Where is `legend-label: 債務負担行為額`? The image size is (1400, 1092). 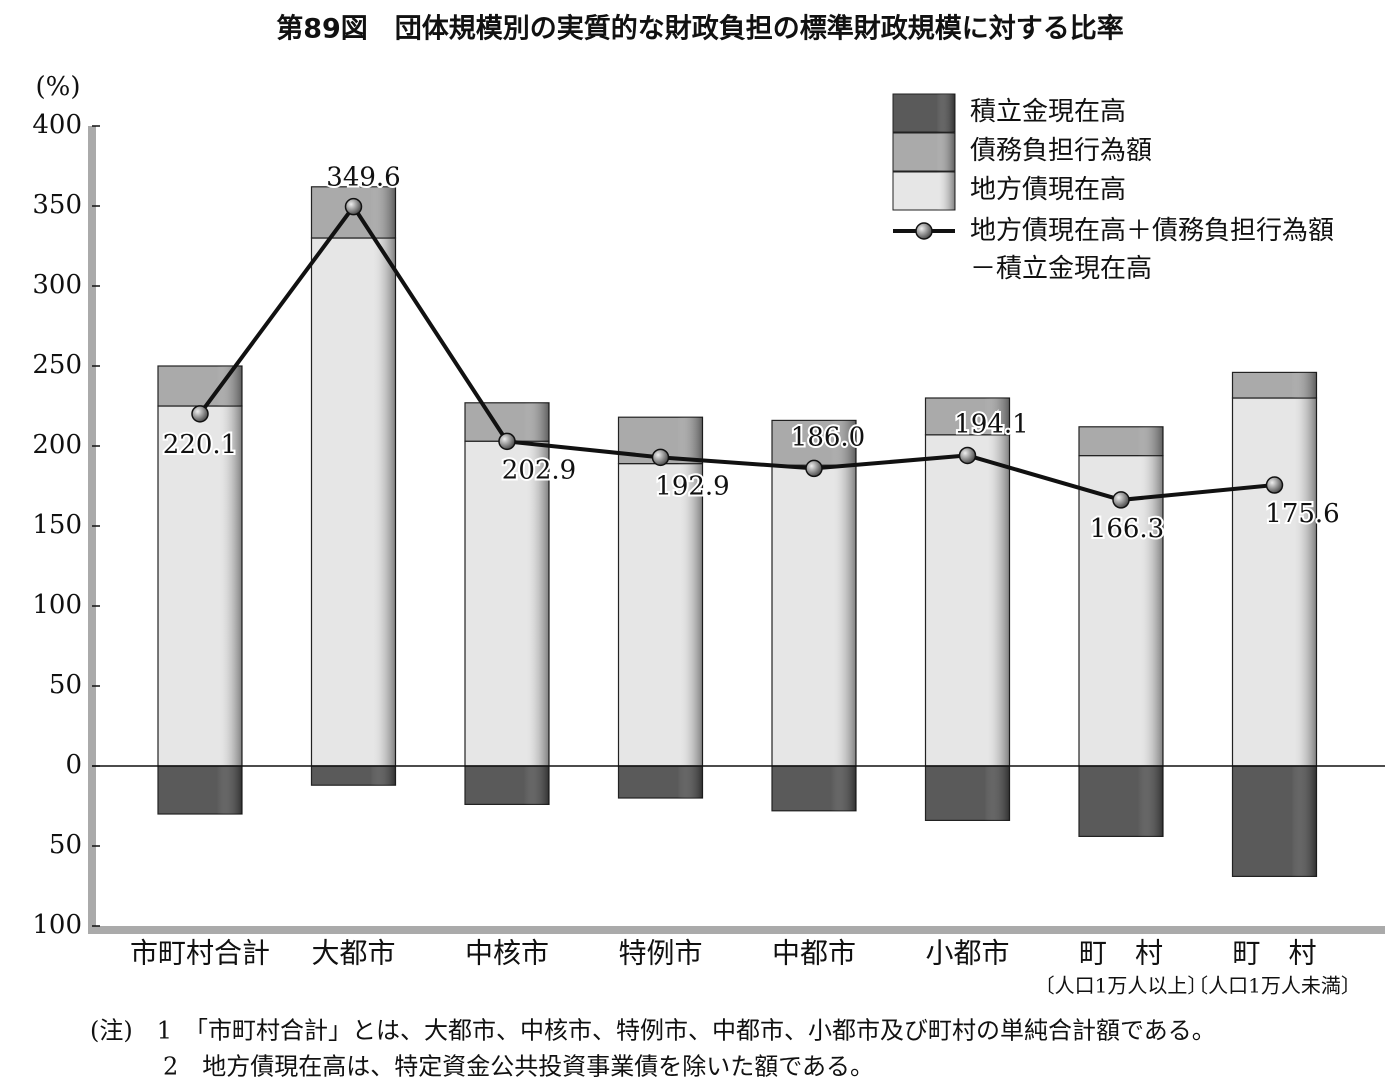
legend-label: 債務負担行為額 is located at coordinates (1061, 151).